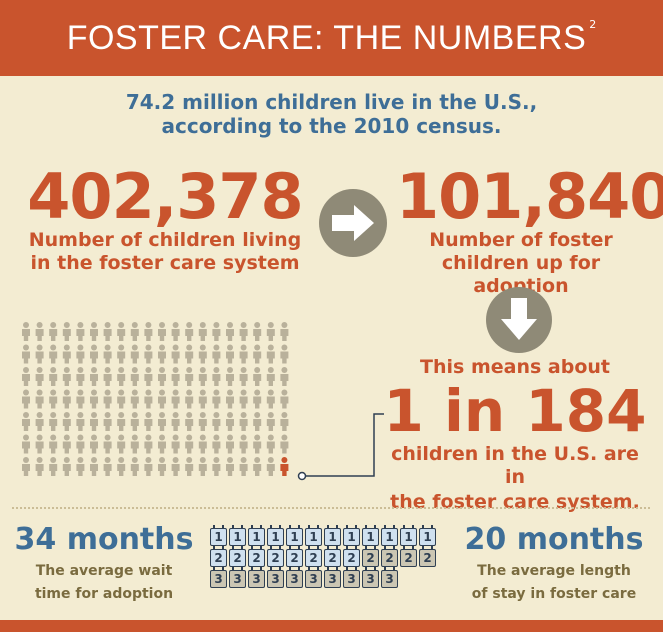 This screenshot has width=663, height=632. Describe the element at coordinates (331, 626) in the screenshot. I see `footer-bar` at that location.